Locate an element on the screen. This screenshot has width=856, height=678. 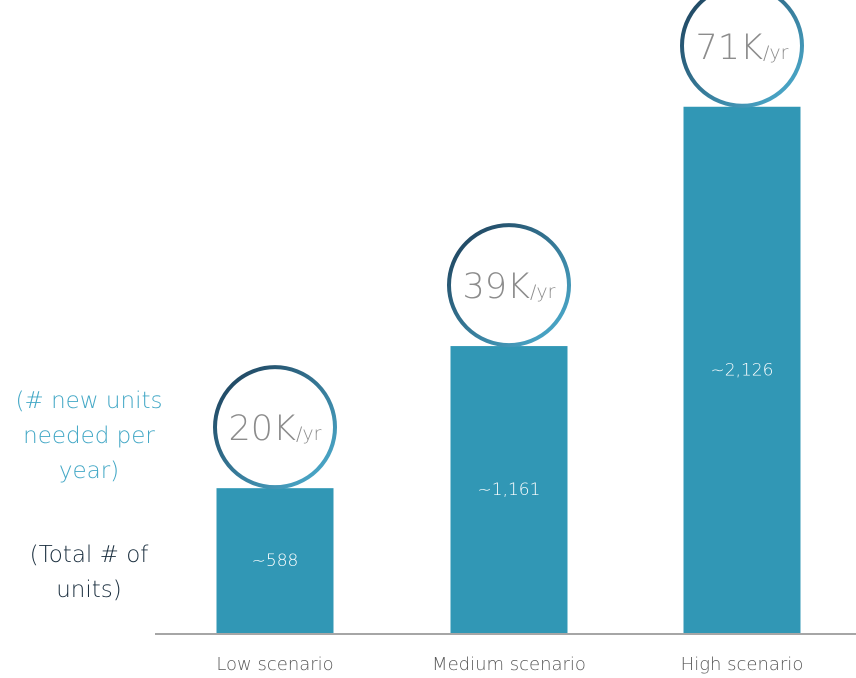
bar-value-label: ~588 is located at coordinates (275, 561).